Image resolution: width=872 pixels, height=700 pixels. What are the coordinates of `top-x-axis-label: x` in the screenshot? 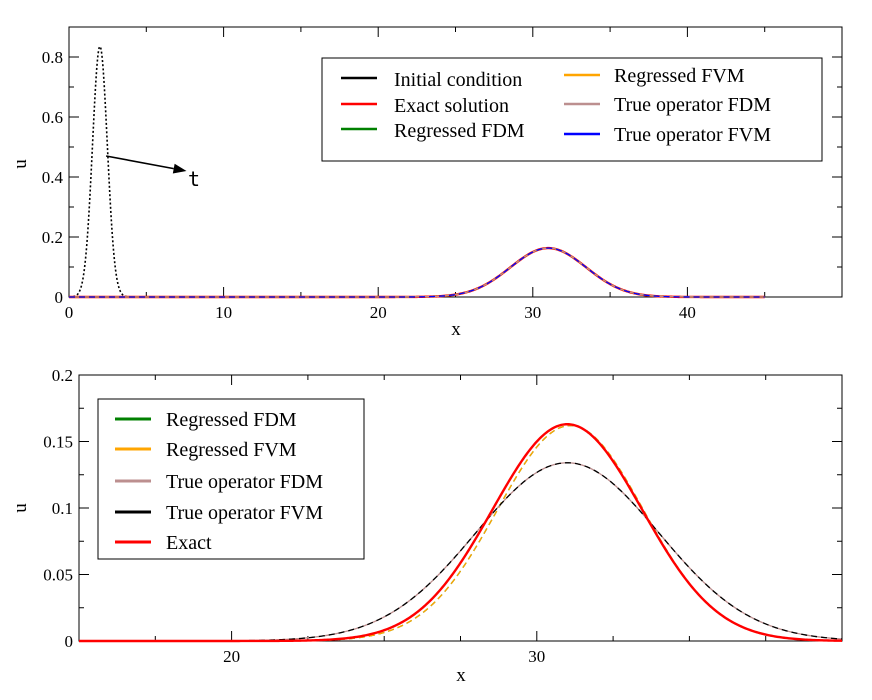 It's located at (456, 329).